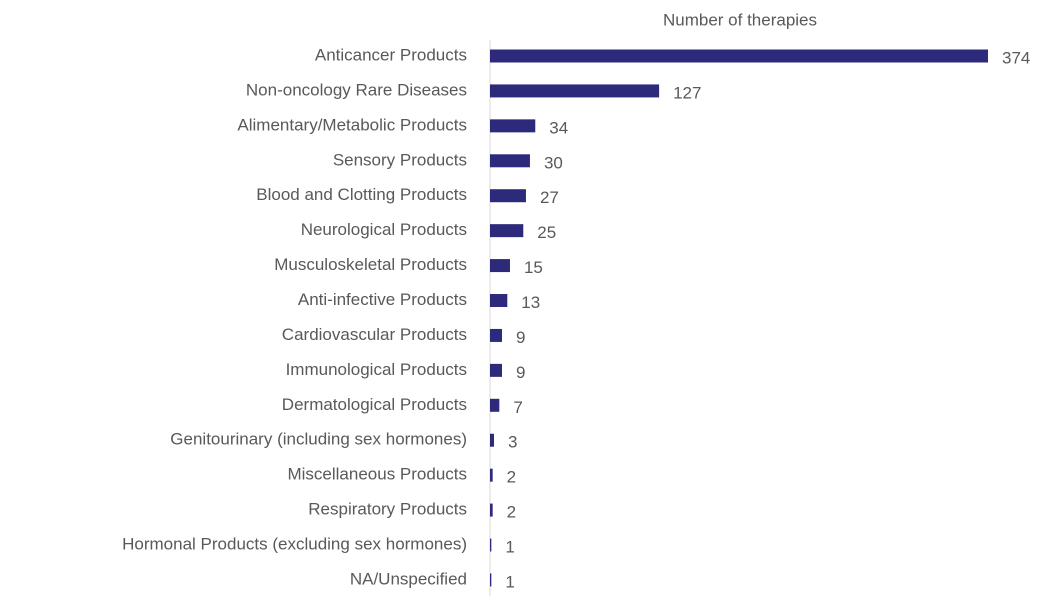  I want to click on data-label: 30, so click(553, 162).